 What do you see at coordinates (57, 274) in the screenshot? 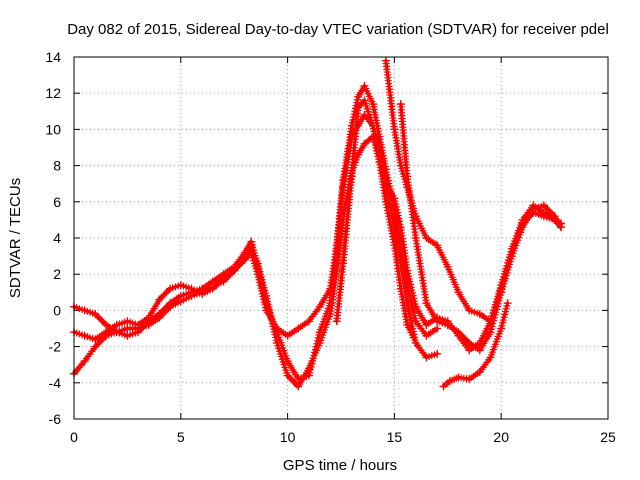
I see `y-tick-label: 2` at bounding box center [57, 274].